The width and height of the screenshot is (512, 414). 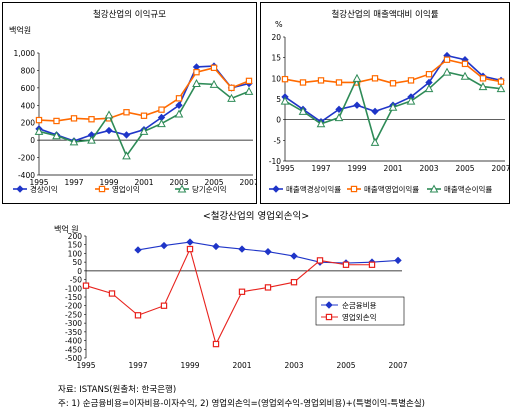 I want to click on source-note: 자료: ISTANS(원출처: 한국은행), so click(x=117, y=390).